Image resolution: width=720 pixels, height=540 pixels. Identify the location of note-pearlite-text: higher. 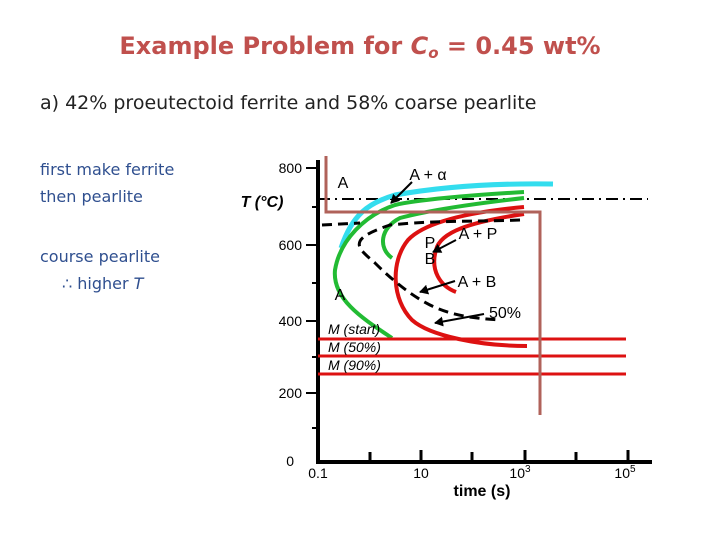
(103, 283).